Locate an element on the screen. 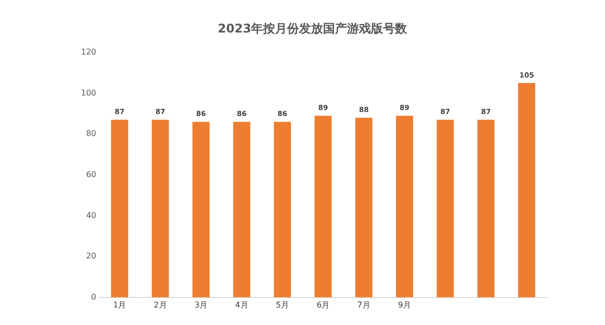 The height and width of the screenshot is (325, 605). x-tick-label: 3月 is located at coordinates (201, 305).